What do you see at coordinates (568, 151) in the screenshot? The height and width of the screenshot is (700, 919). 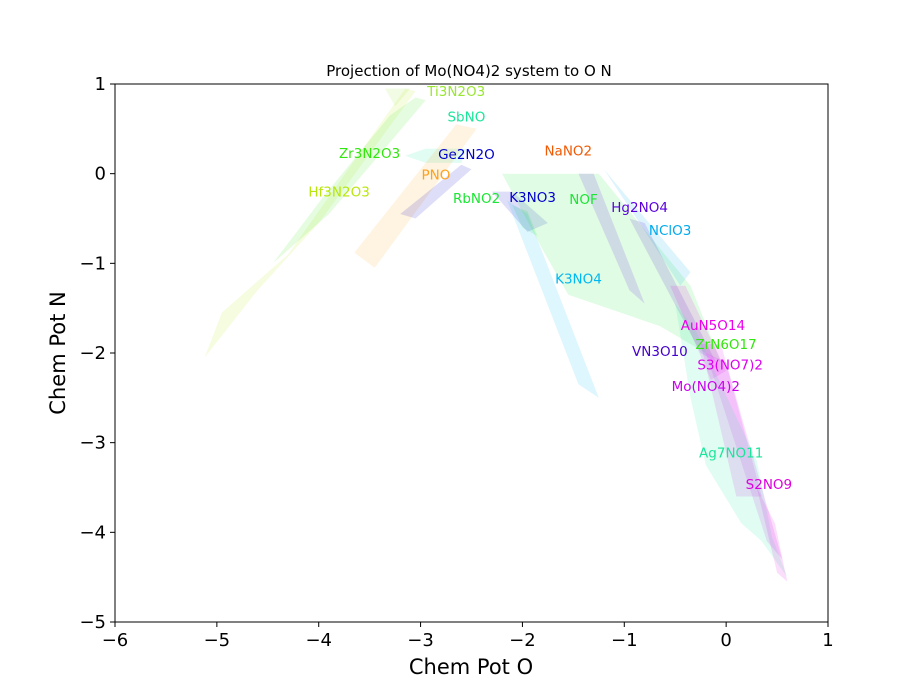 I see `region-label-nano2: NaNO2` at bounding box center [568, 151].